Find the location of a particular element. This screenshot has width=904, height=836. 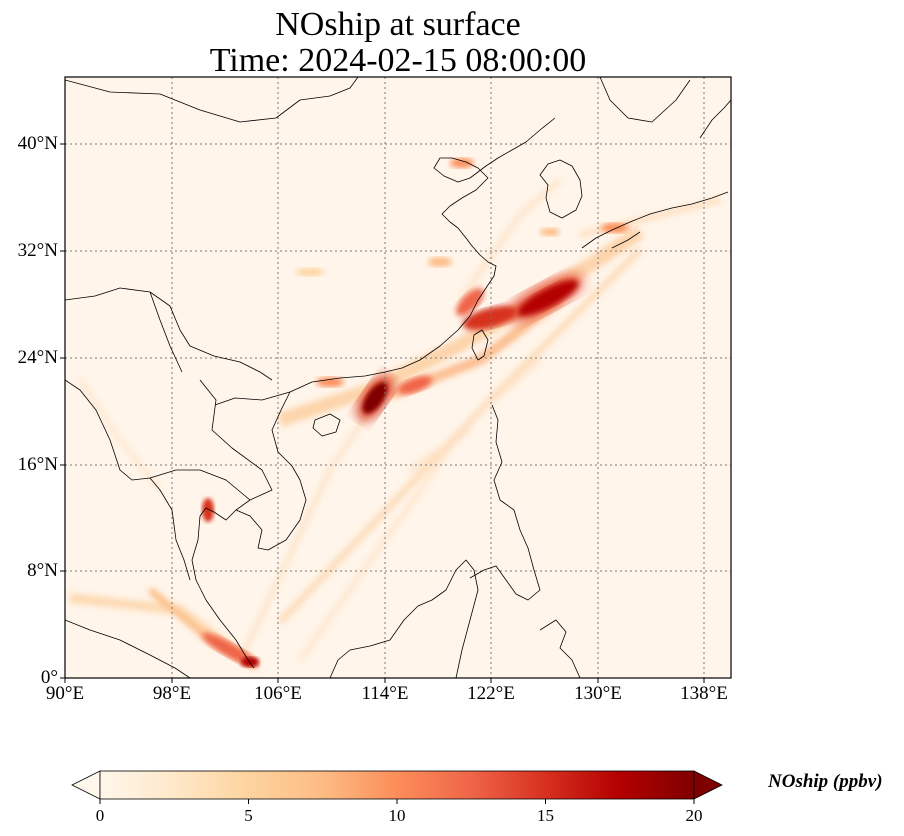

hainan is located at coordinates (326, 425).